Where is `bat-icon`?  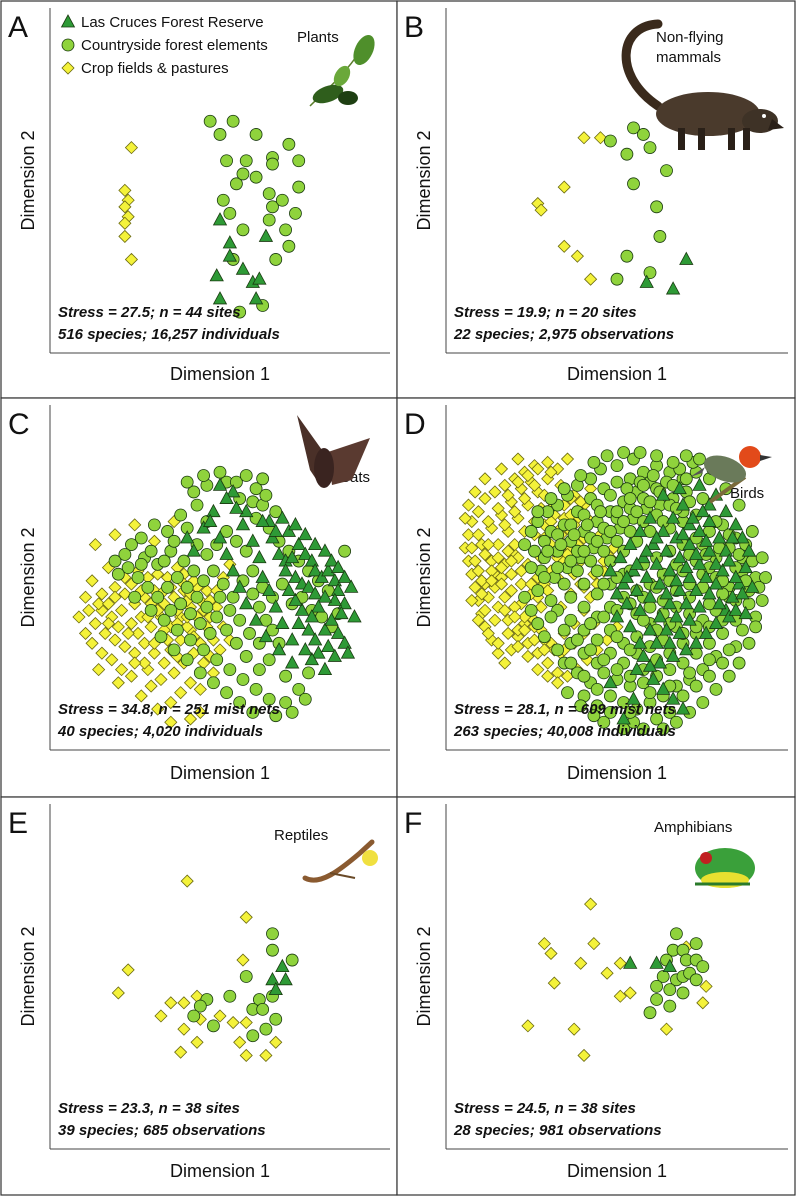 bat-icon is located at coordinates (333, 451).